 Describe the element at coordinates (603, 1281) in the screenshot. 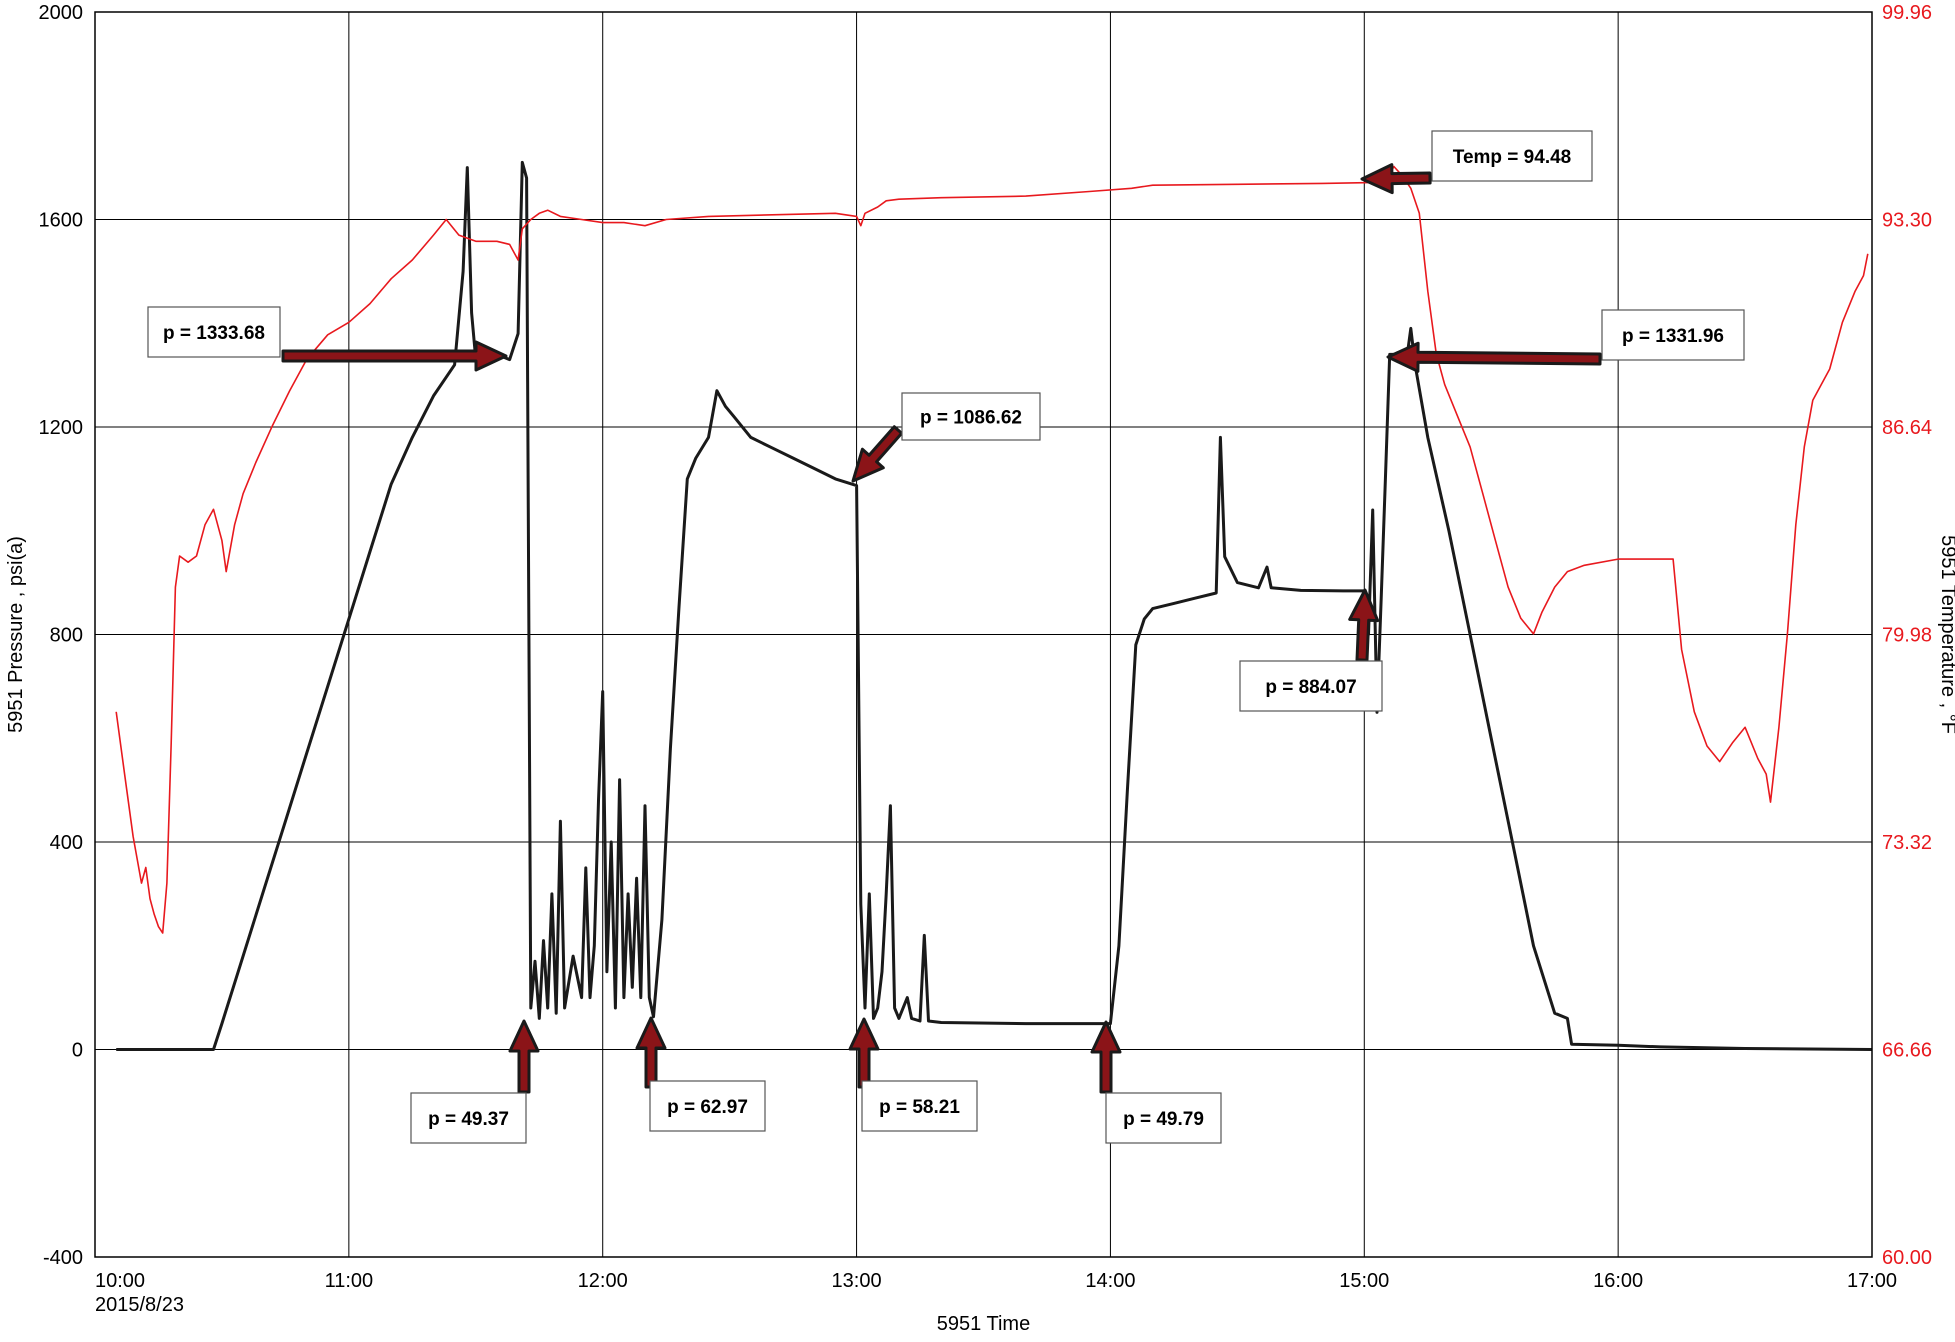

I see `x-tick-label: 12:00` at that location.